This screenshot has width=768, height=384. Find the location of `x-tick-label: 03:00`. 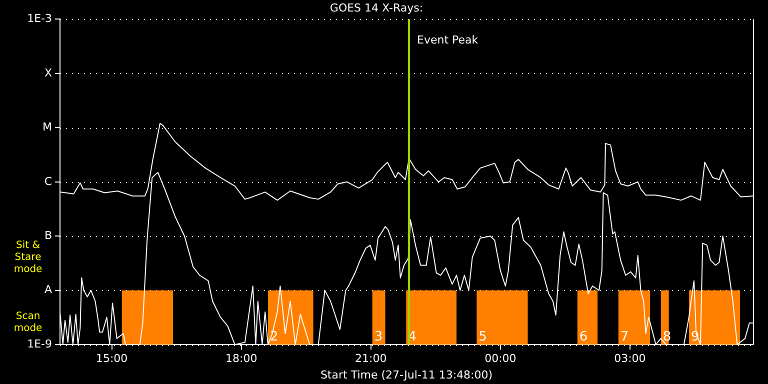

x-tick-label: 03:00 is located at coordinates (630, 359).